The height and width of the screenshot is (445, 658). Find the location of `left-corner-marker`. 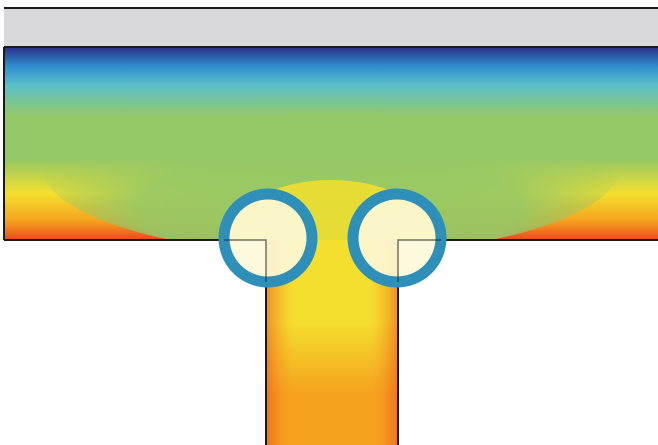

left-corner-marker is located at coordinates (268, 238).